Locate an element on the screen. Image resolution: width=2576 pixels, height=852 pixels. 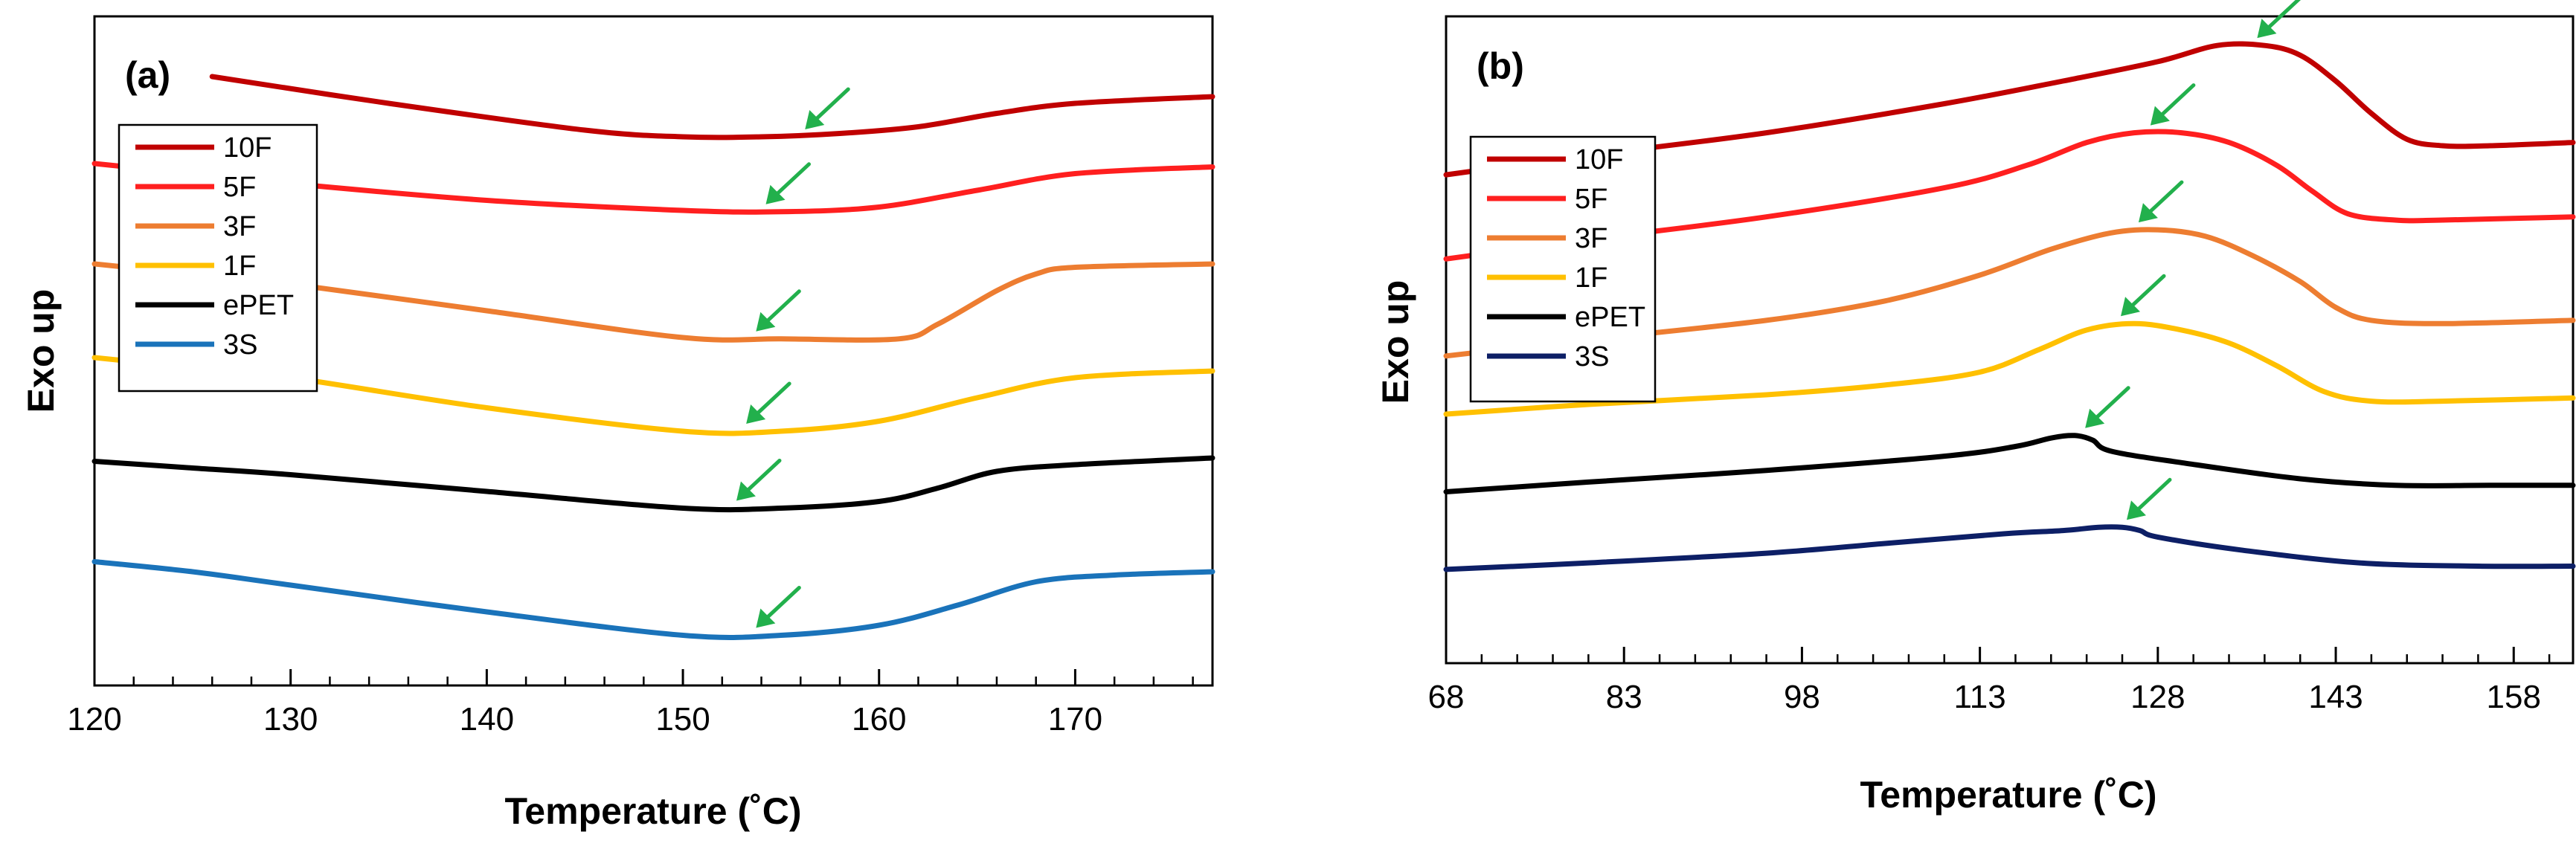
series-line-1F is located at coordinates (2009, 368).